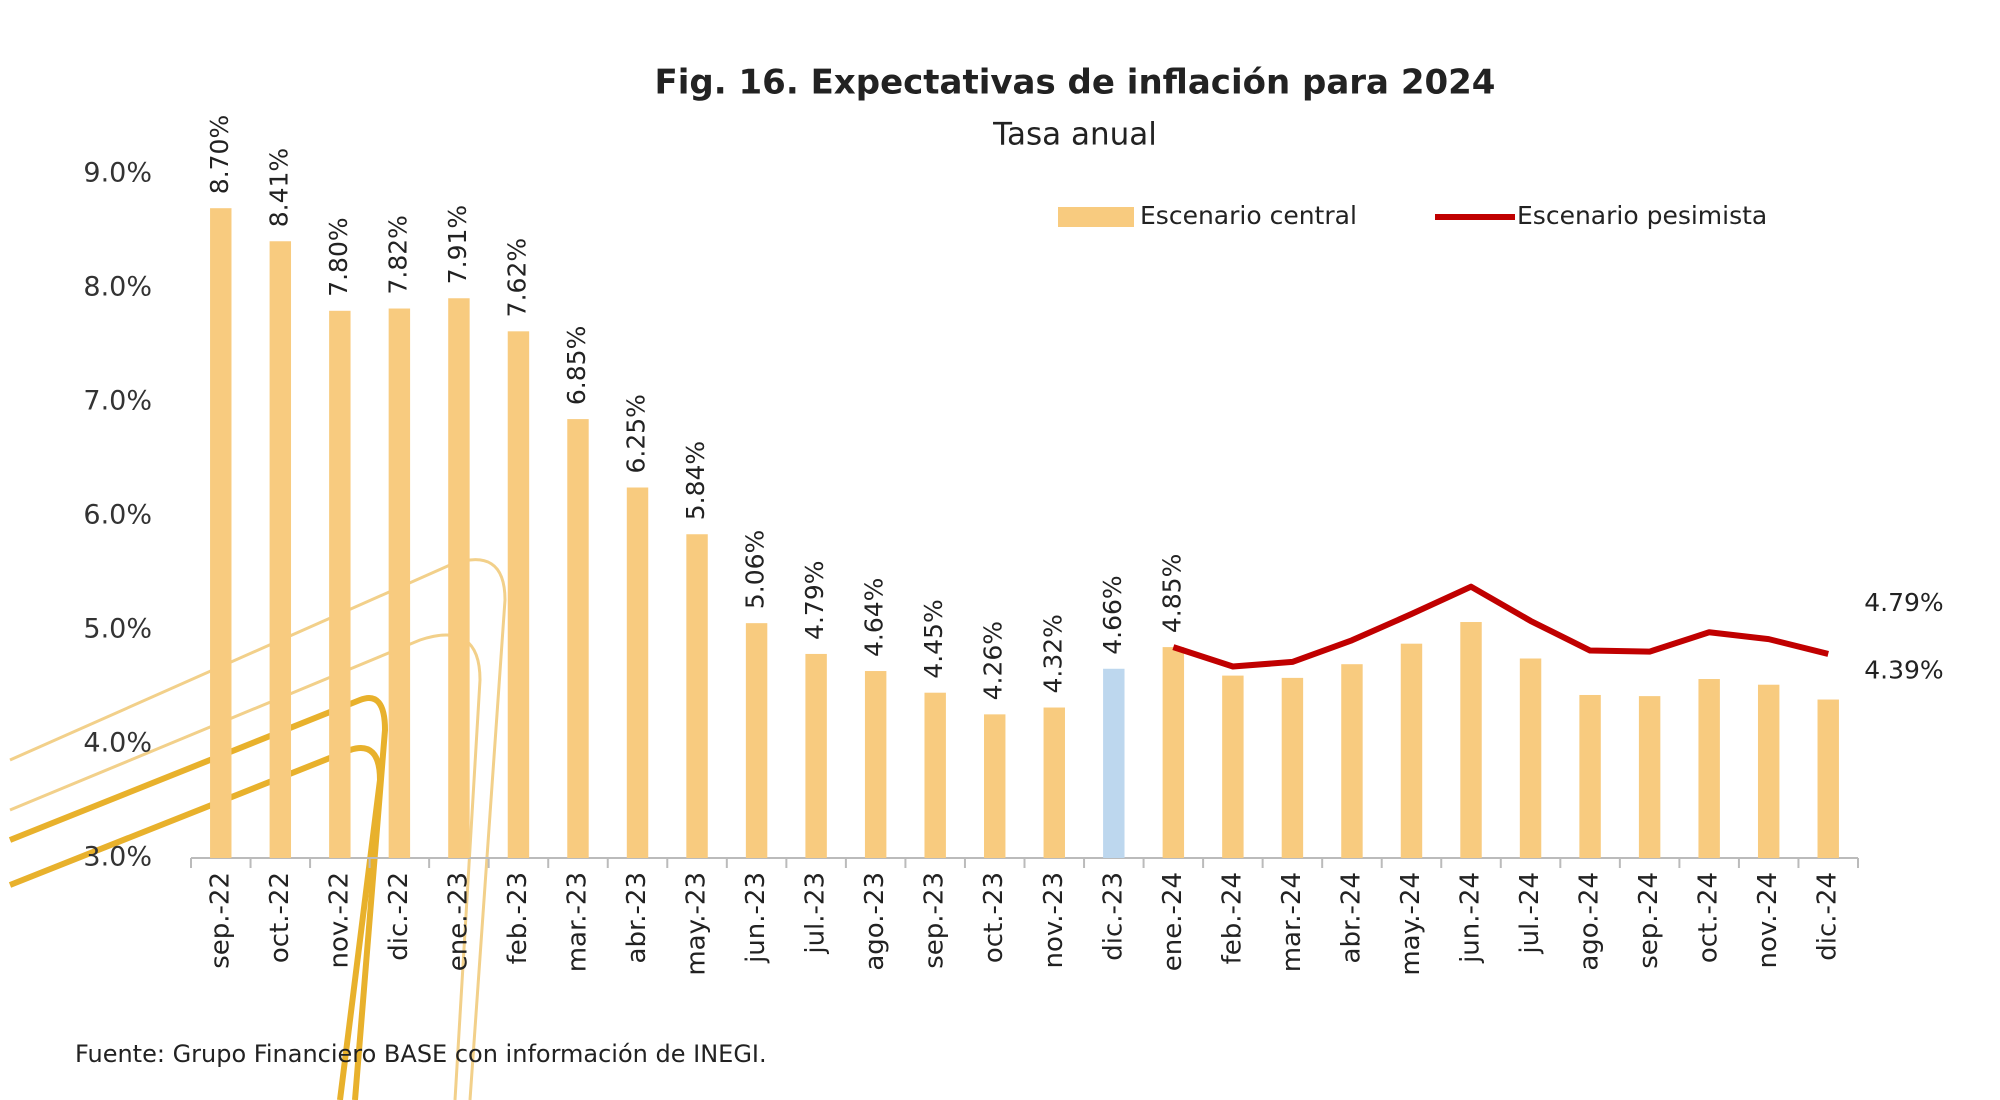 The height and width of the screenshot is (1100, 2000). What do you see at coordinates (338, 256) in the screenshot?
I see `value-label: 7.80%` at bounding box center [338, 256].